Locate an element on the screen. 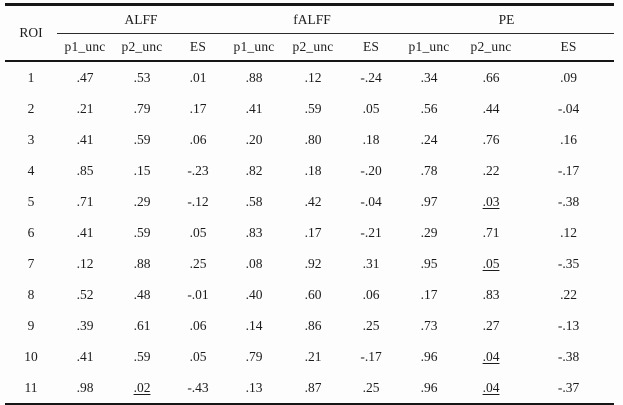  cell-value: .21 is located at coordinates (85, 108).